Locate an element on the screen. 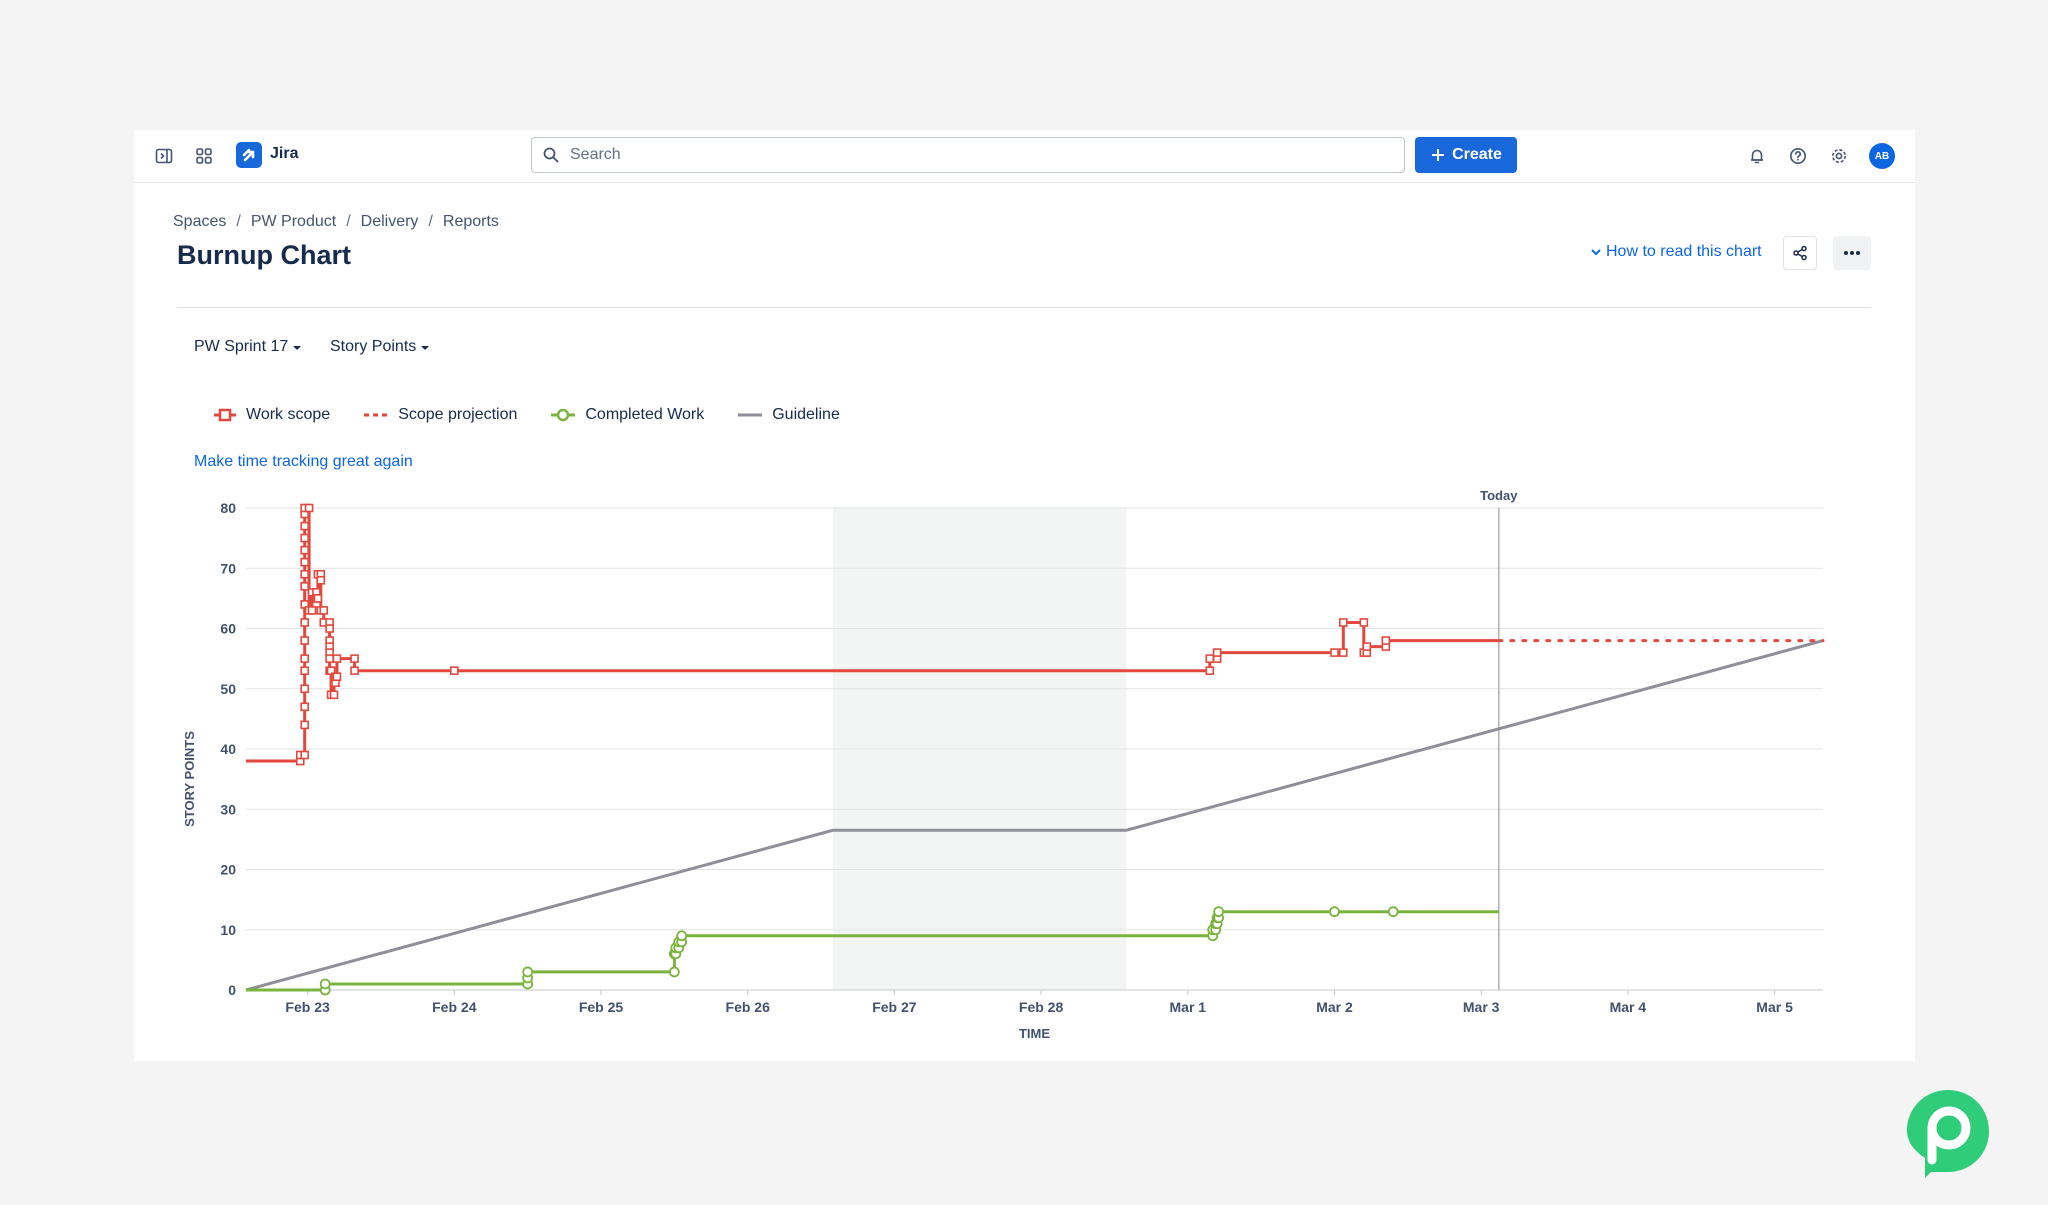 The width and height of the screenshot is (2048, 1205). breadcrumb-item-reports: Reports is located at coordinates (470, 221).